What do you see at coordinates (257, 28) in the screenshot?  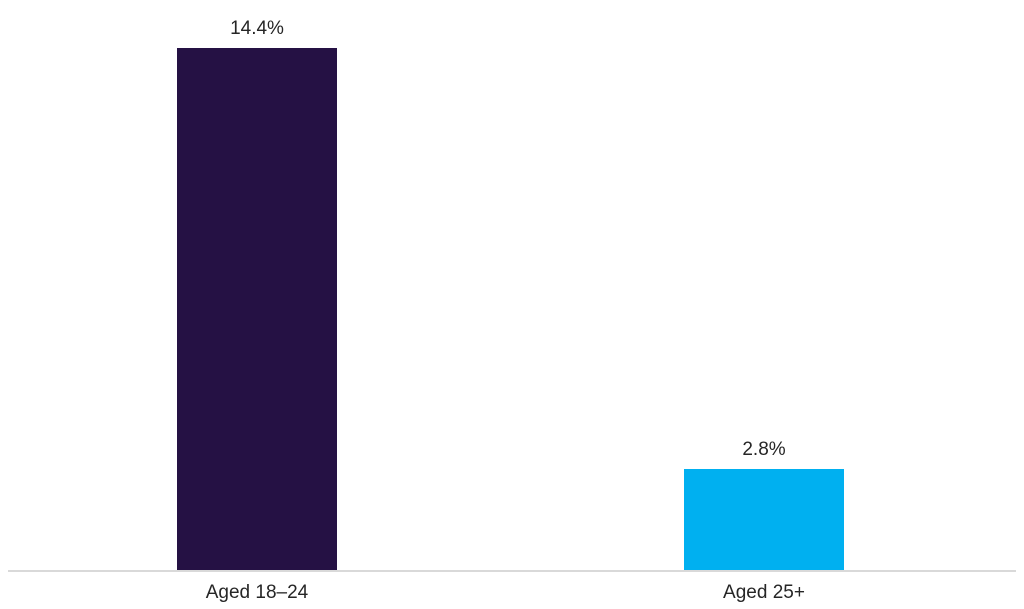 I see `data-label-aged-18-24: 14.4%` at bounding box center [257, 28].